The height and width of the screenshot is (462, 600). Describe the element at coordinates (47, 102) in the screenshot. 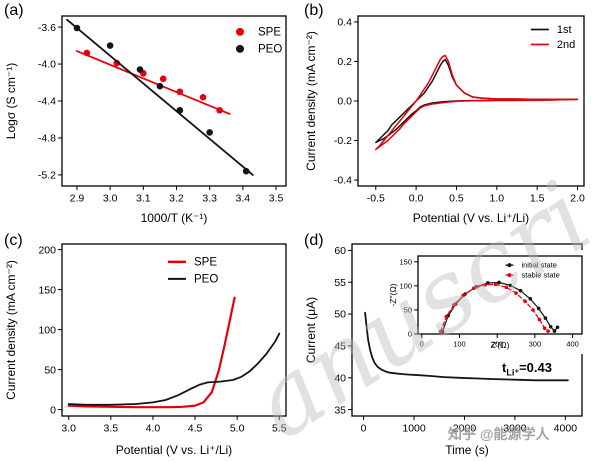

I see `svg-text: -4.4` at that location.